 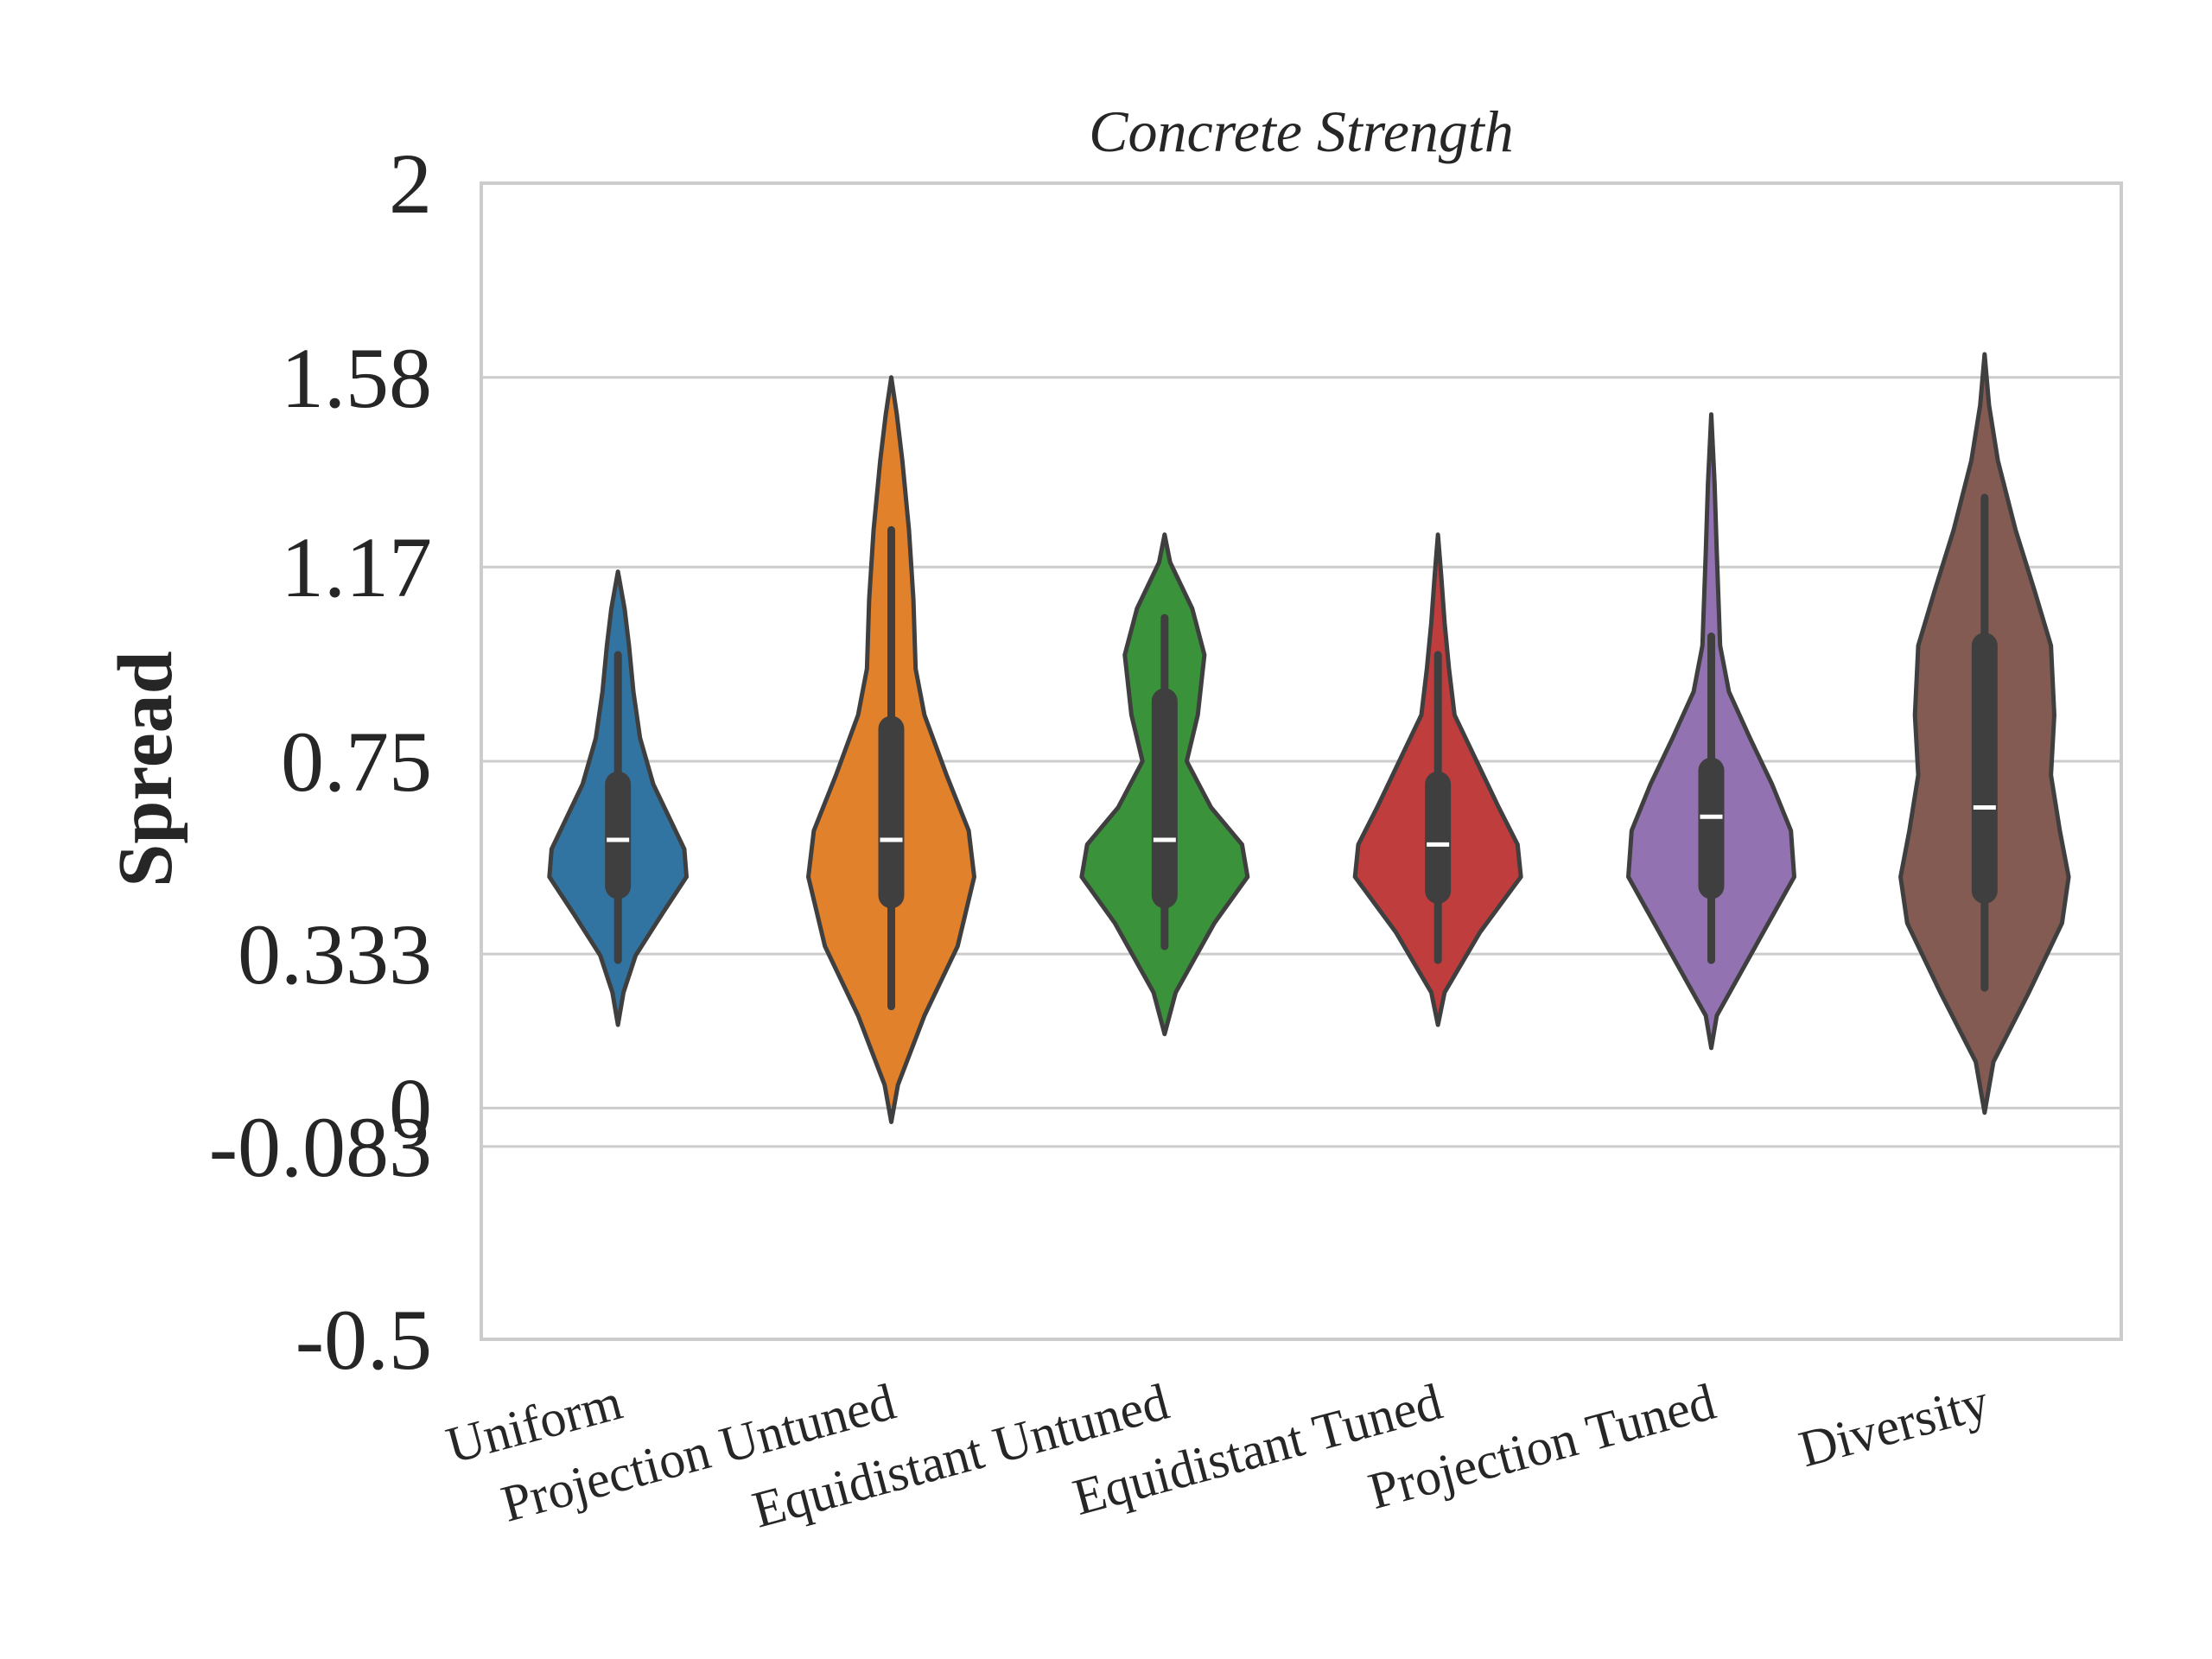 I want to click on y-tick-label: -0.5, so click(x=364, y=1340).